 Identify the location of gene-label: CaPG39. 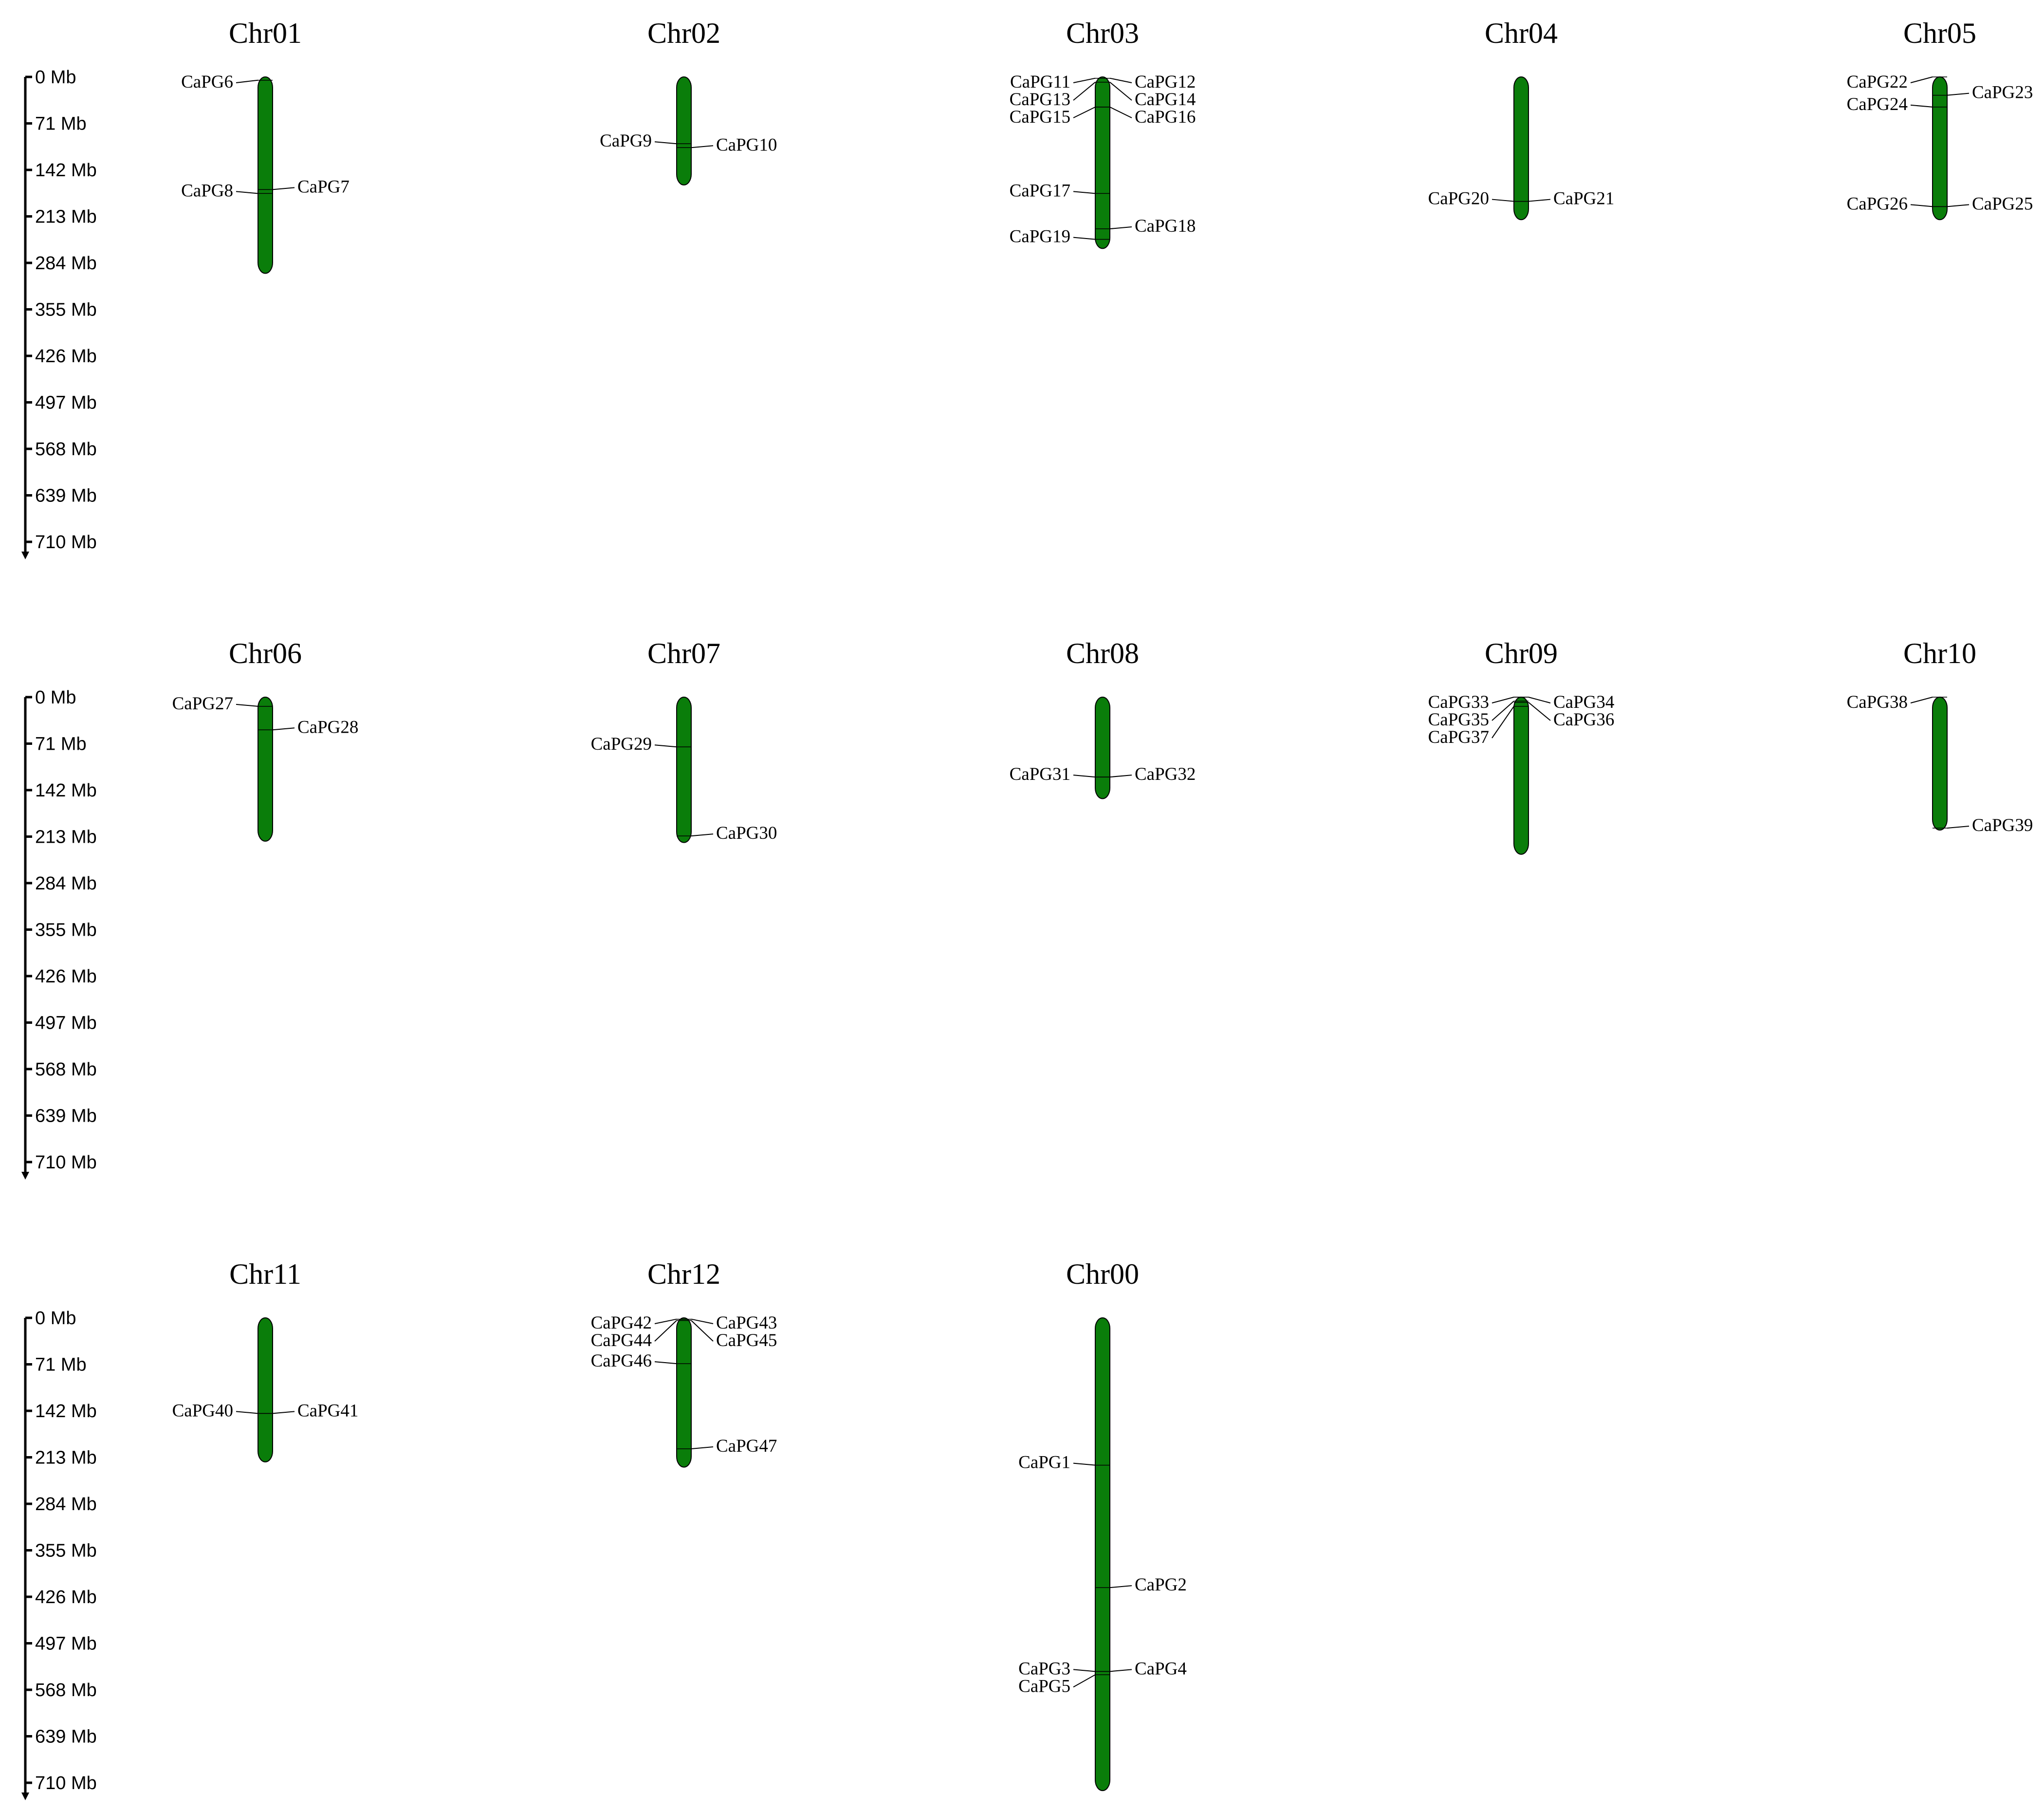
(2002, 825).